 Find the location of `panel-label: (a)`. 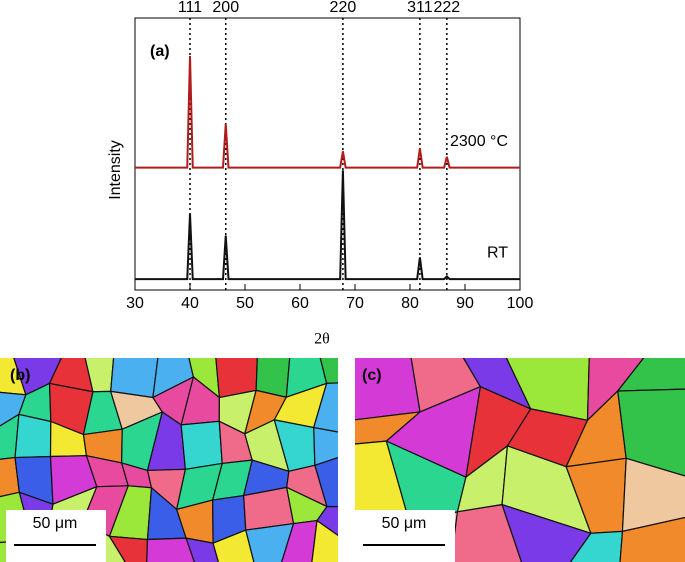

panel-label: (a) is located at coordinates (160, 51).